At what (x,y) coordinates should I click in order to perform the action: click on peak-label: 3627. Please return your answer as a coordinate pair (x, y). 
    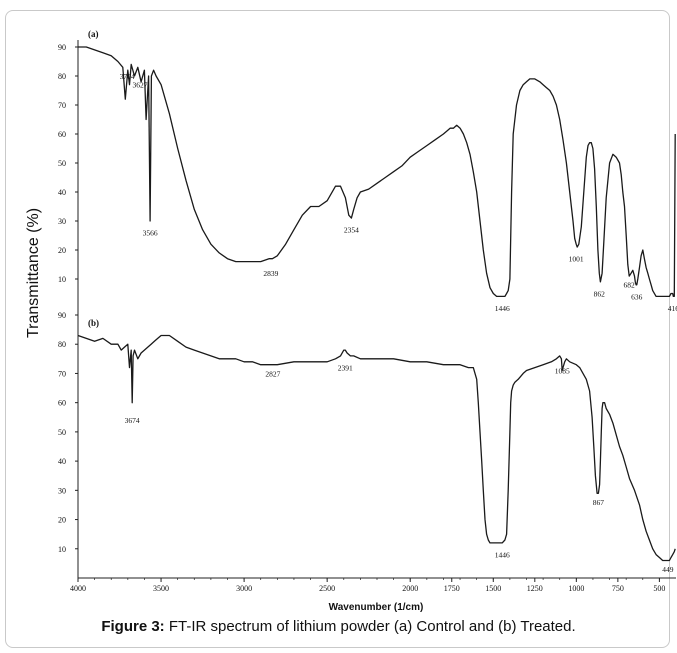
    Looking at the image, I should click on (139, 85).